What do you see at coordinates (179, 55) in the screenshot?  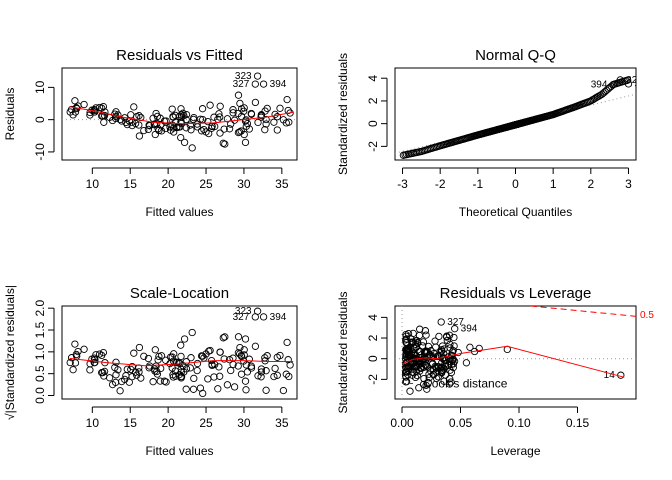 I see `chart-title: Residuals vs Fitted` at bounding box center [179, 55].